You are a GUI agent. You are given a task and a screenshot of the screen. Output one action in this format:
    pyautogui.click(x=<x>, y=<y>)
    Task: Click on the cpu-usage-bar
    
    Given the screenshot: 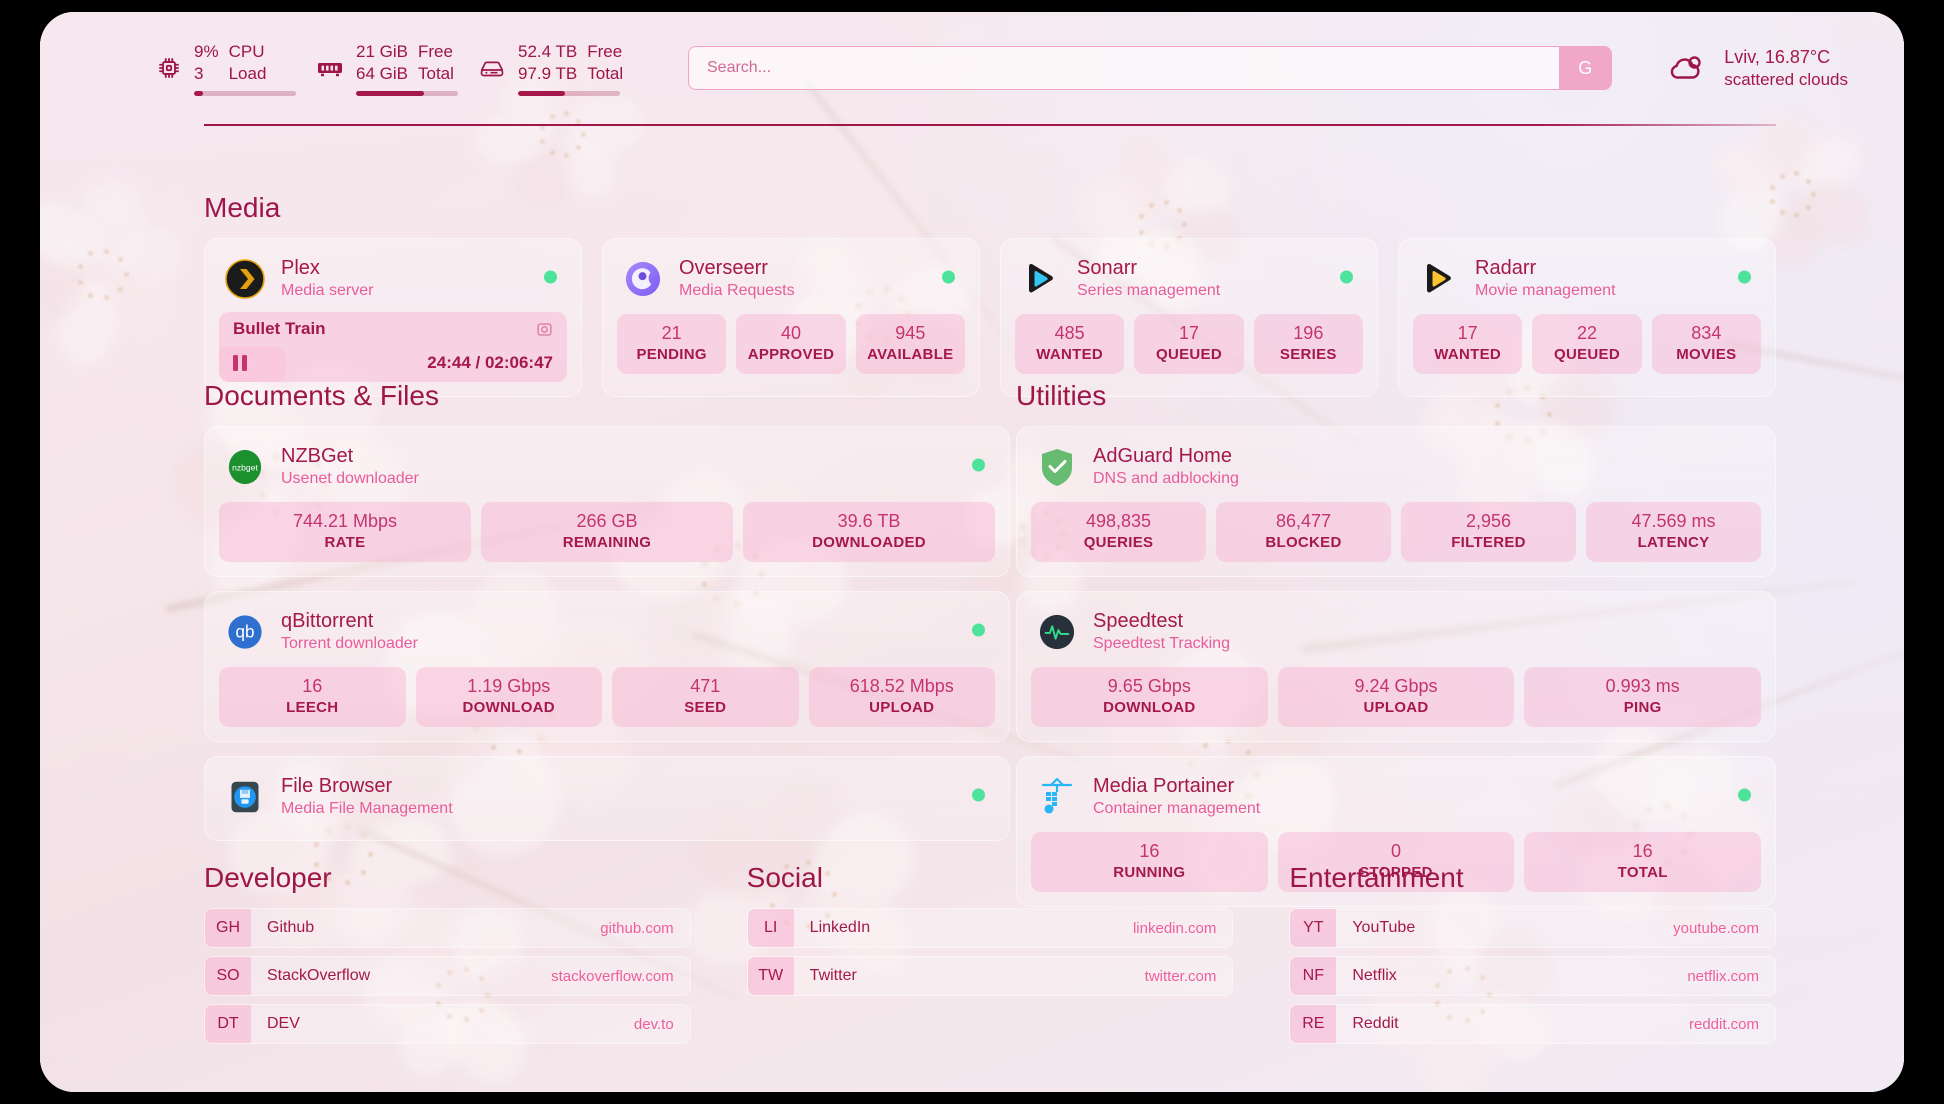 What is the action you would take?
    pyautogui.click(x=245, y=93)
    